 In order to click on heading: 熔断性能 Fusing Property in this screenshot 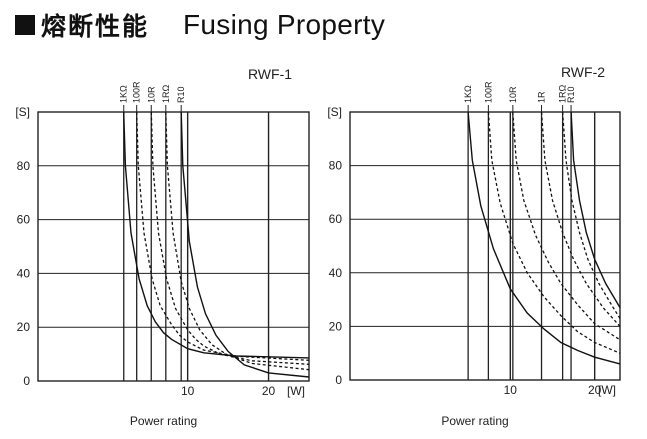, I will do `click(192, 25)`.